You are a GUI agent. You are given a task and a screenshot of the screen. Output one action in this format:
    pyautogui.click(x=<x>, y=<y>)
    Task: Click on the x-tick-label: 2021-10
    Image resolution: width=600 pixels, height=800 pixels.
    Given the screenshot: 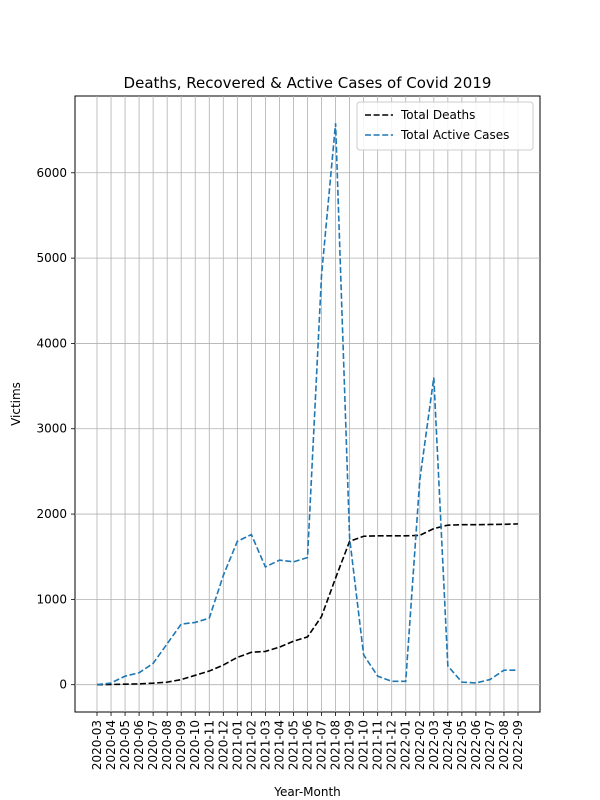 What is the action you would take?
    pyautogui.click(x=364, y=745)
    